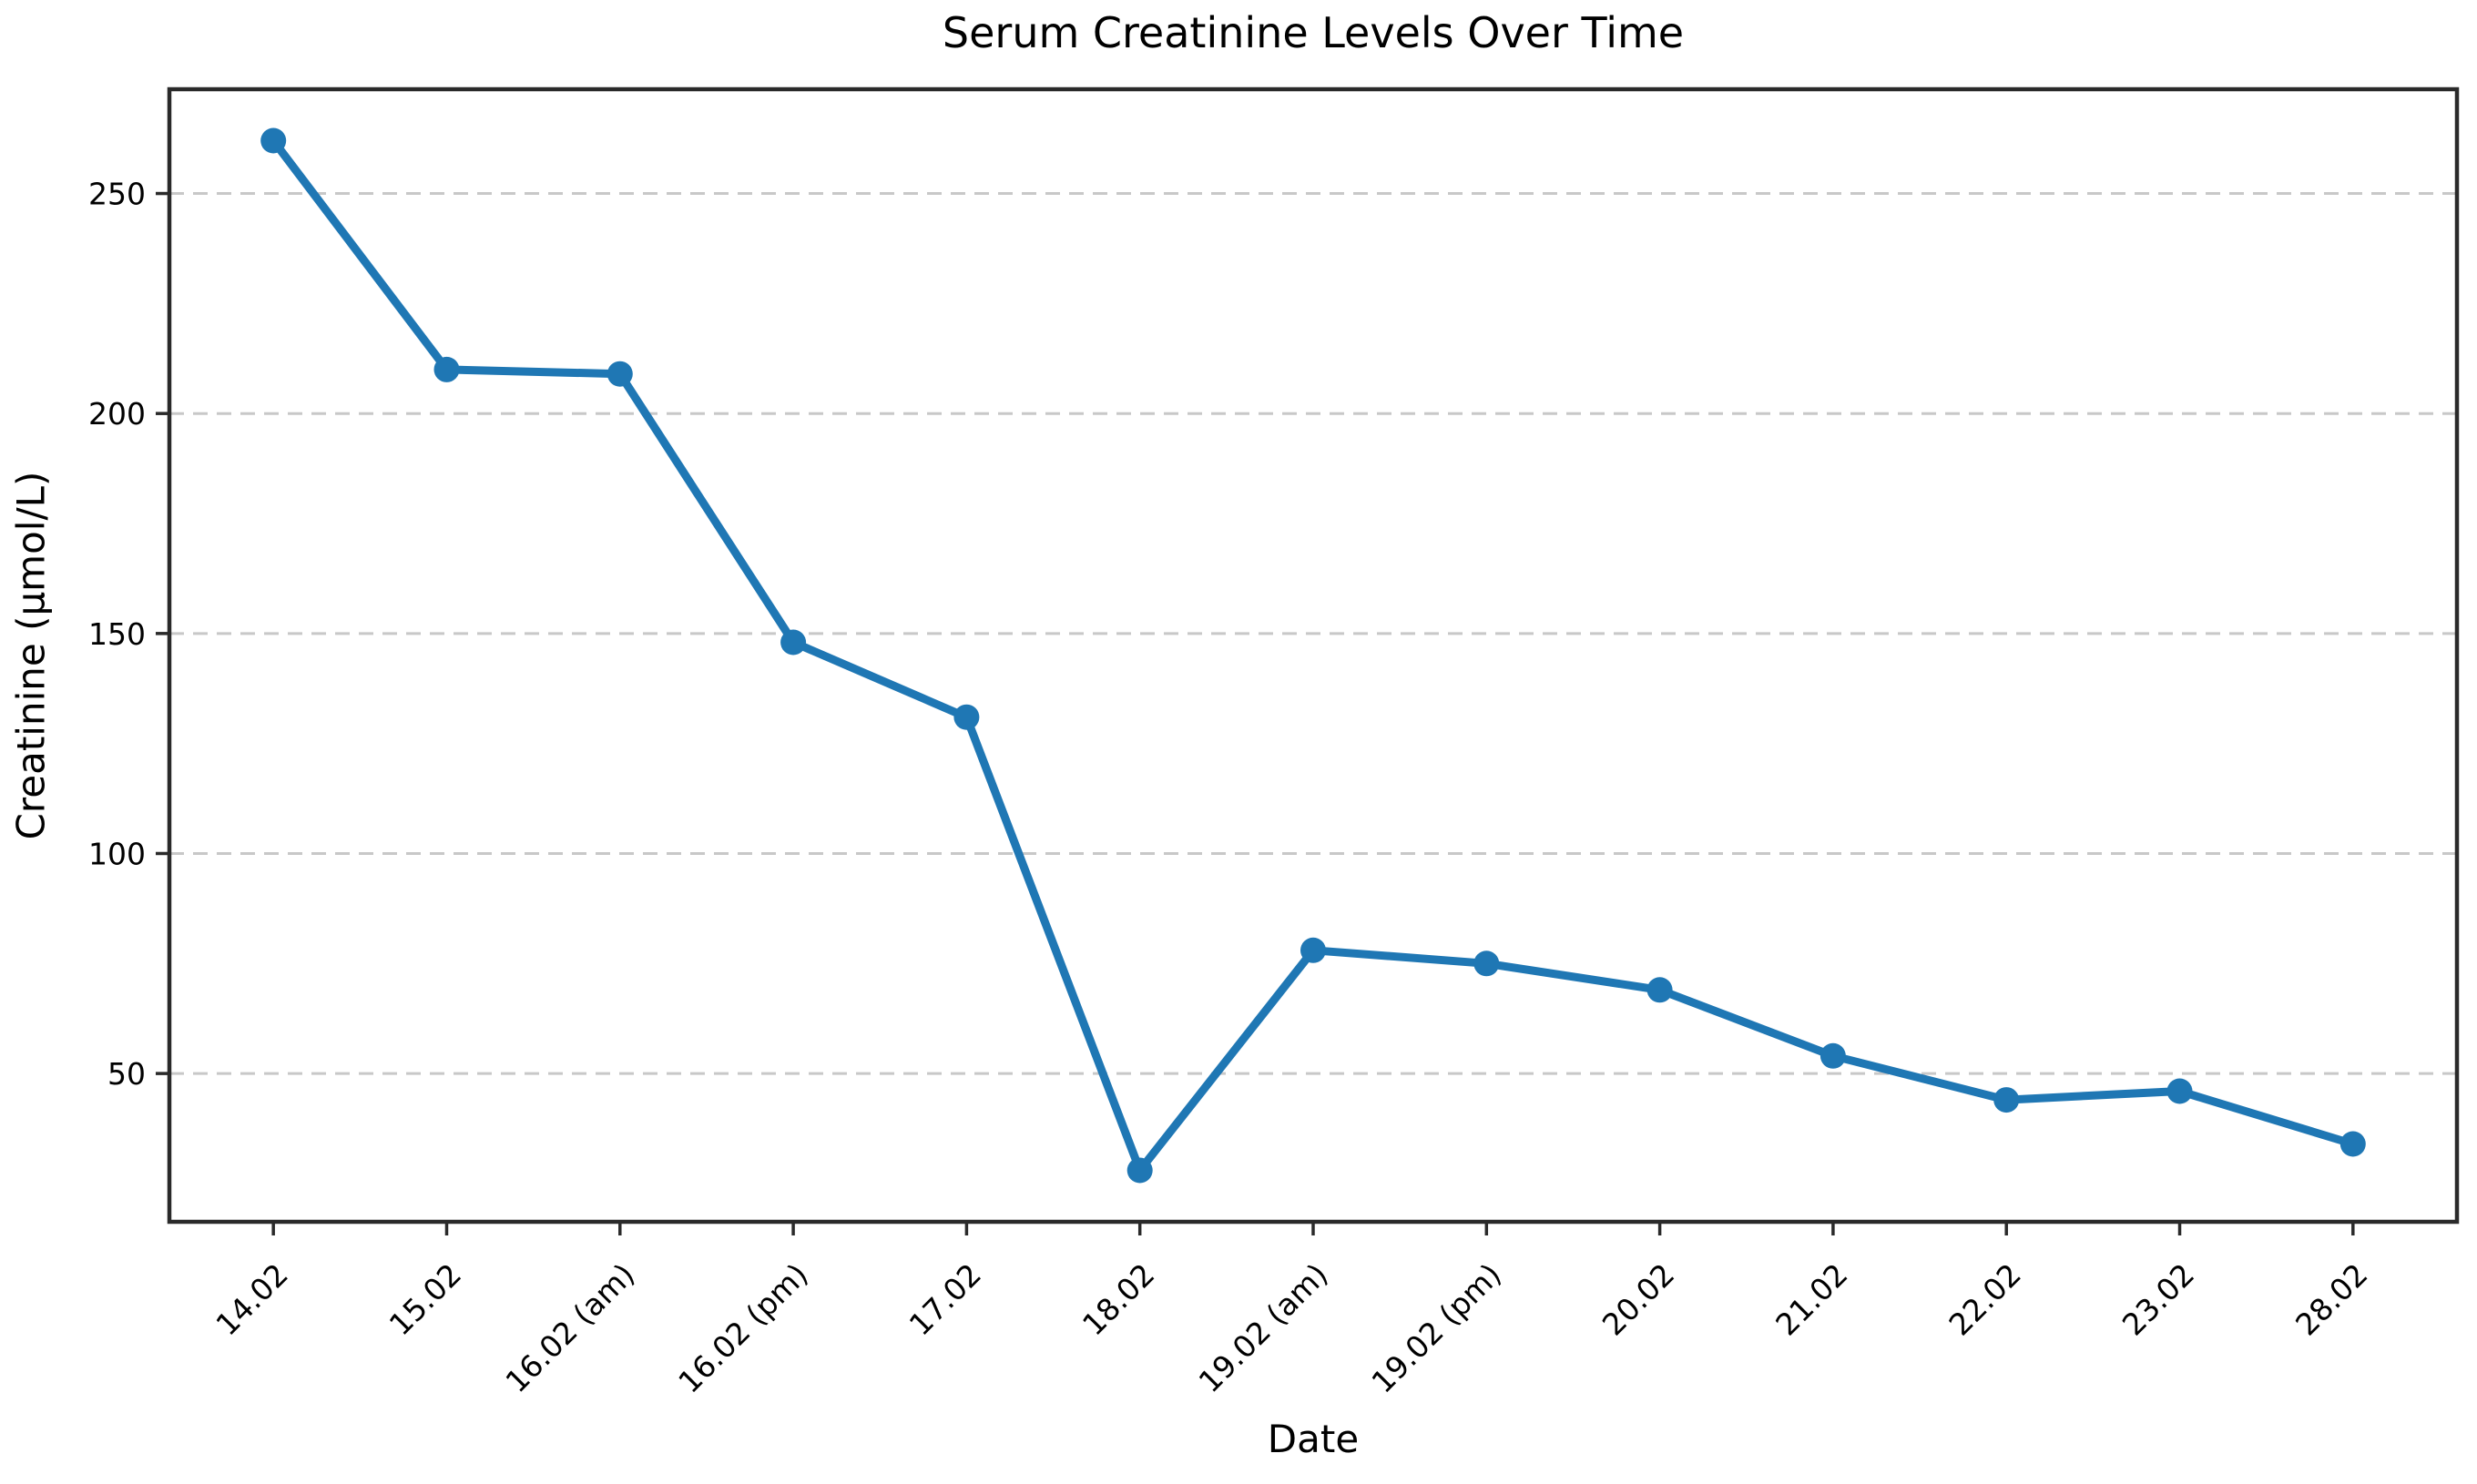 The height and width of the screenshot is (1484, 2477). I want to click on x-tick-label: 16.02 (pm), so click(743, 1328).